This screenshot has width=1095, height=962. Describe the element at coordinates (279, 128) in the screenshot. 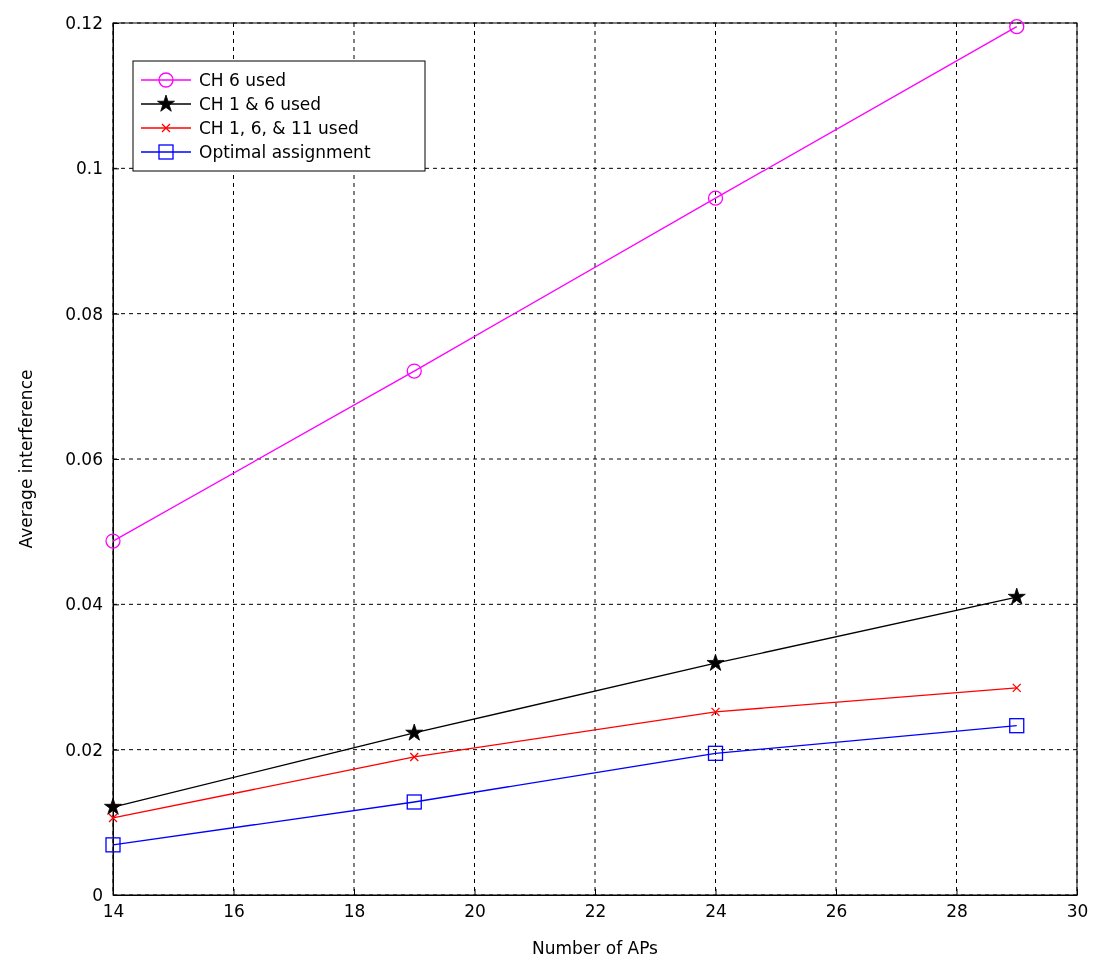

I see `legend-label: CH 1, 6, & 11 used` at that location.